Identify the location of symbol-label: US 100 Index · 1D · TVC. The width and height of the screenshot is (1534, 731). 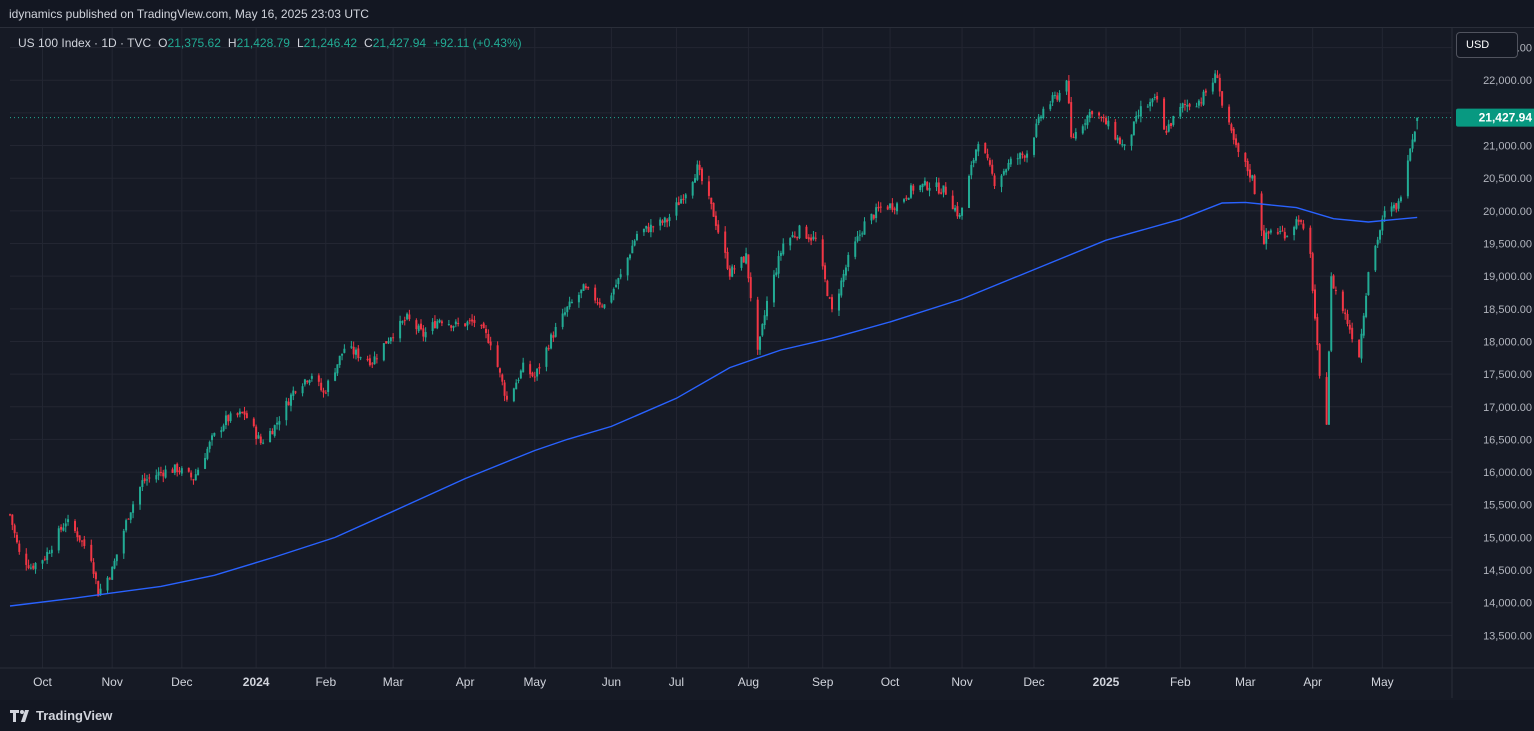
(85, 43).